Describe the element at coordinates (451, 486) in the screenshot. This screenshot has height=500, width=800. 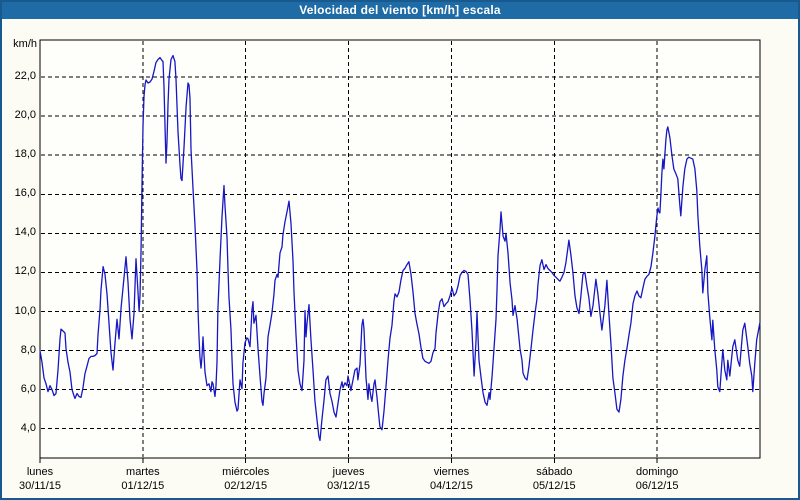
I see `x-axis-day-date: 04/12/15` at that location.